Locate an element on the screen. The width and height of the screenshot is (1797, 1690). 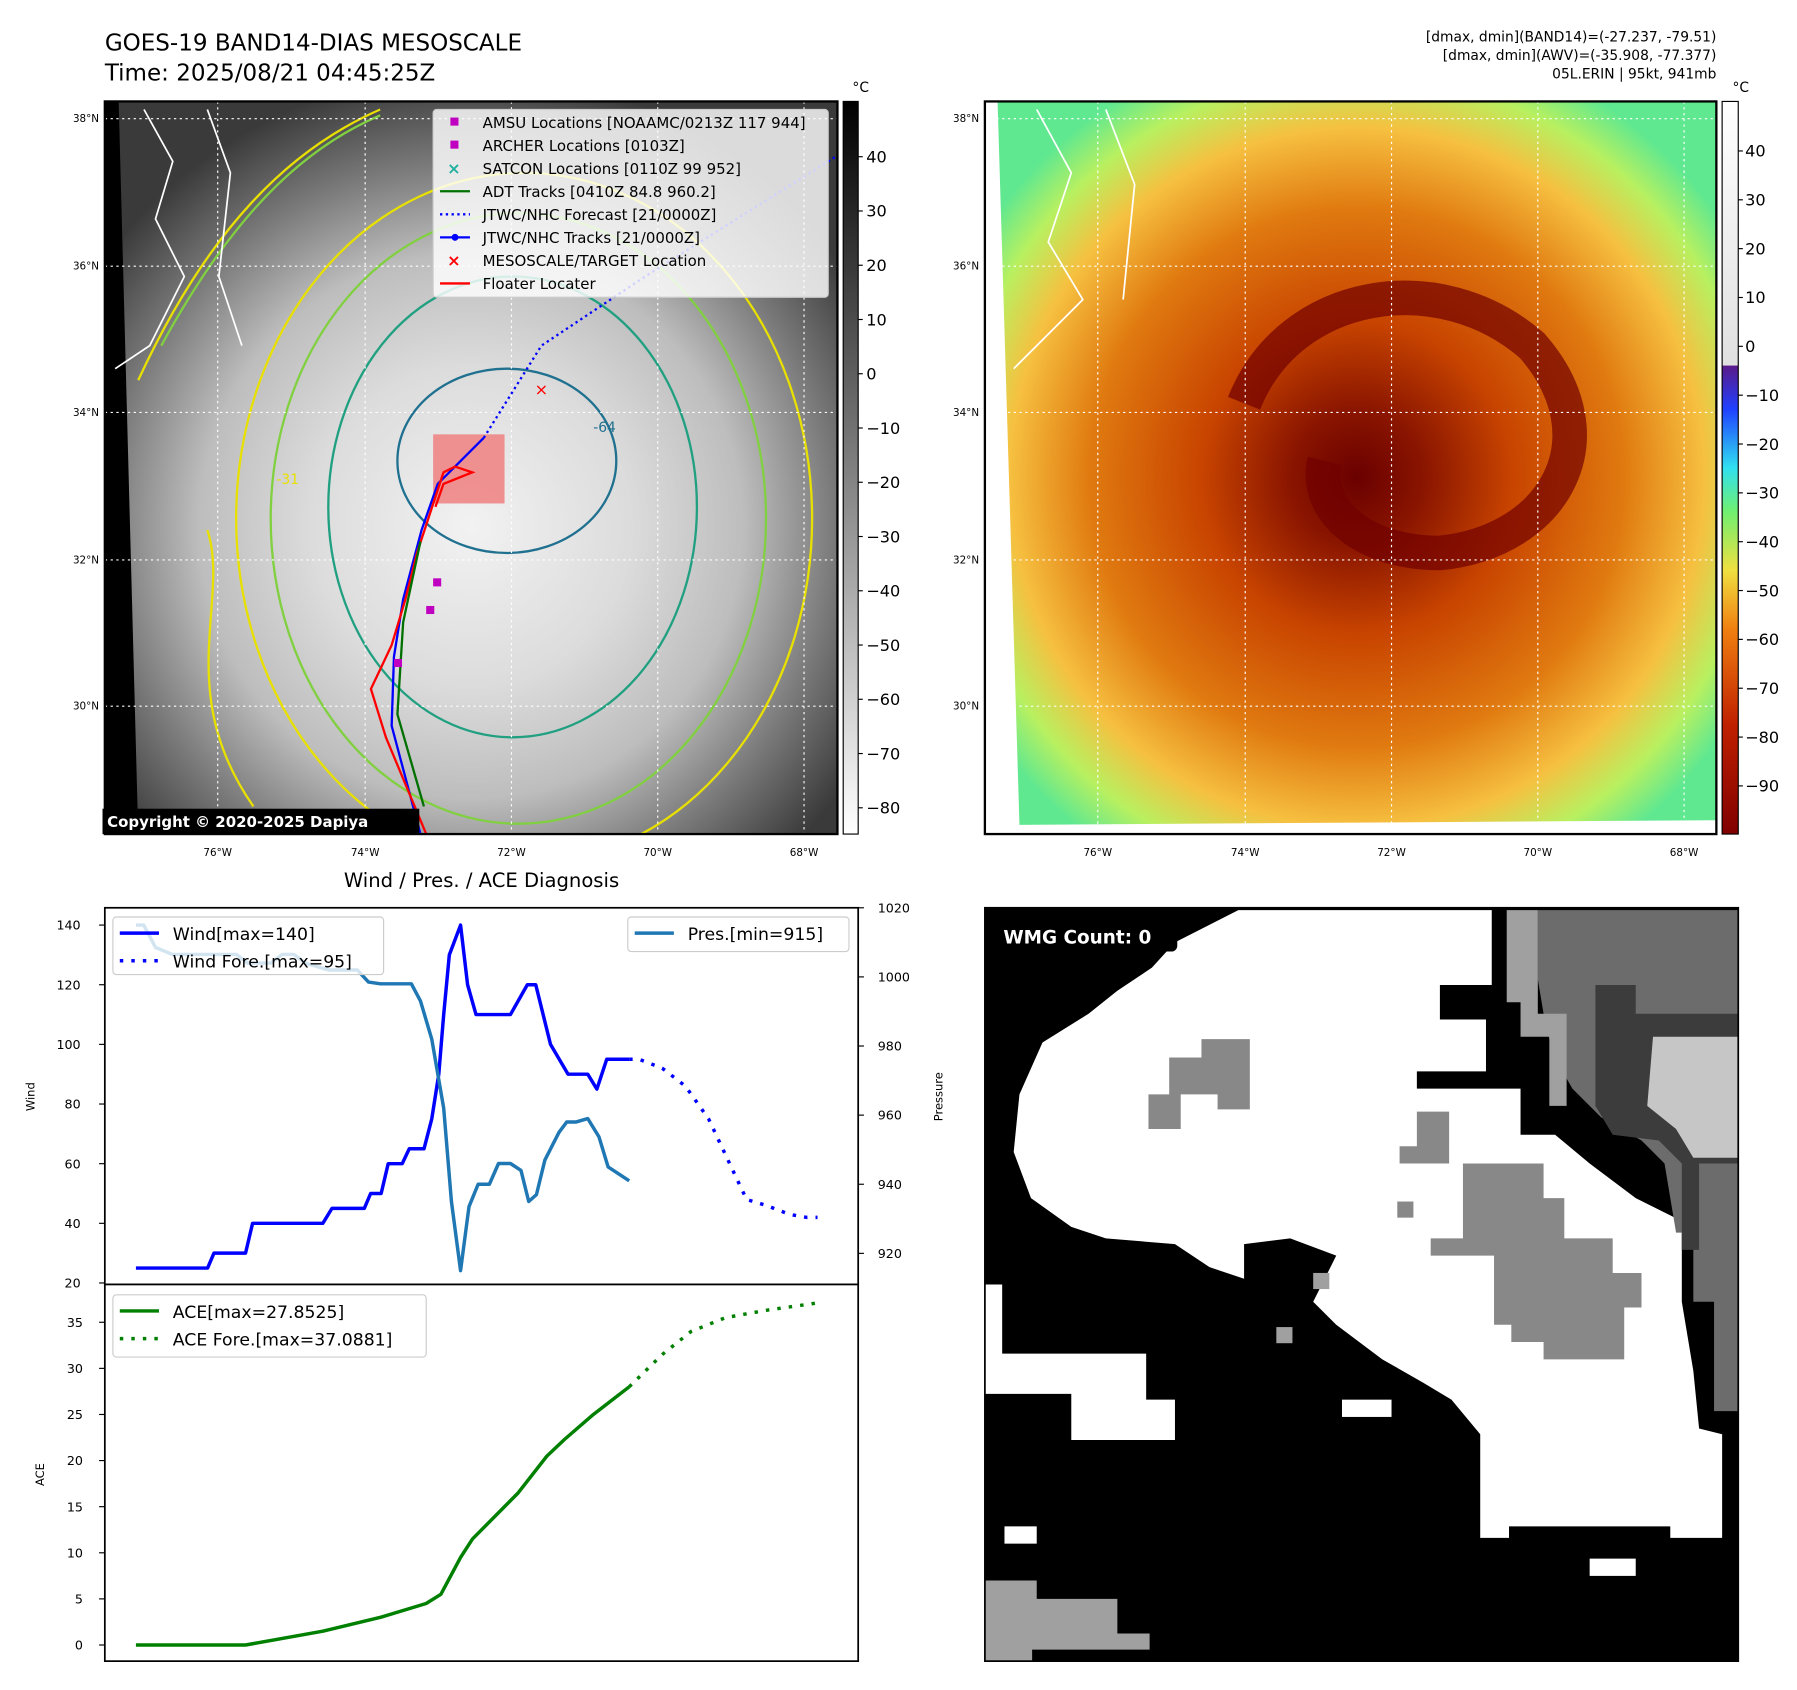
legend-label: MESOSCALE/TARGET Location is located at coordinates (595, 261).